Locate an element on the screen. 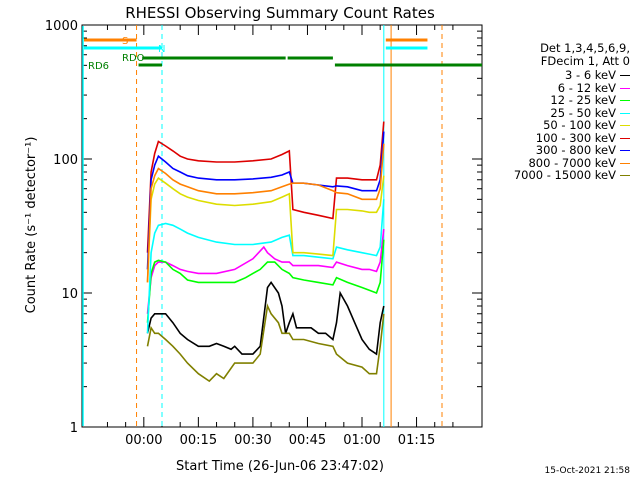  legend-entry-label: 300 - 800 keV is located at coordinates (575, 150).